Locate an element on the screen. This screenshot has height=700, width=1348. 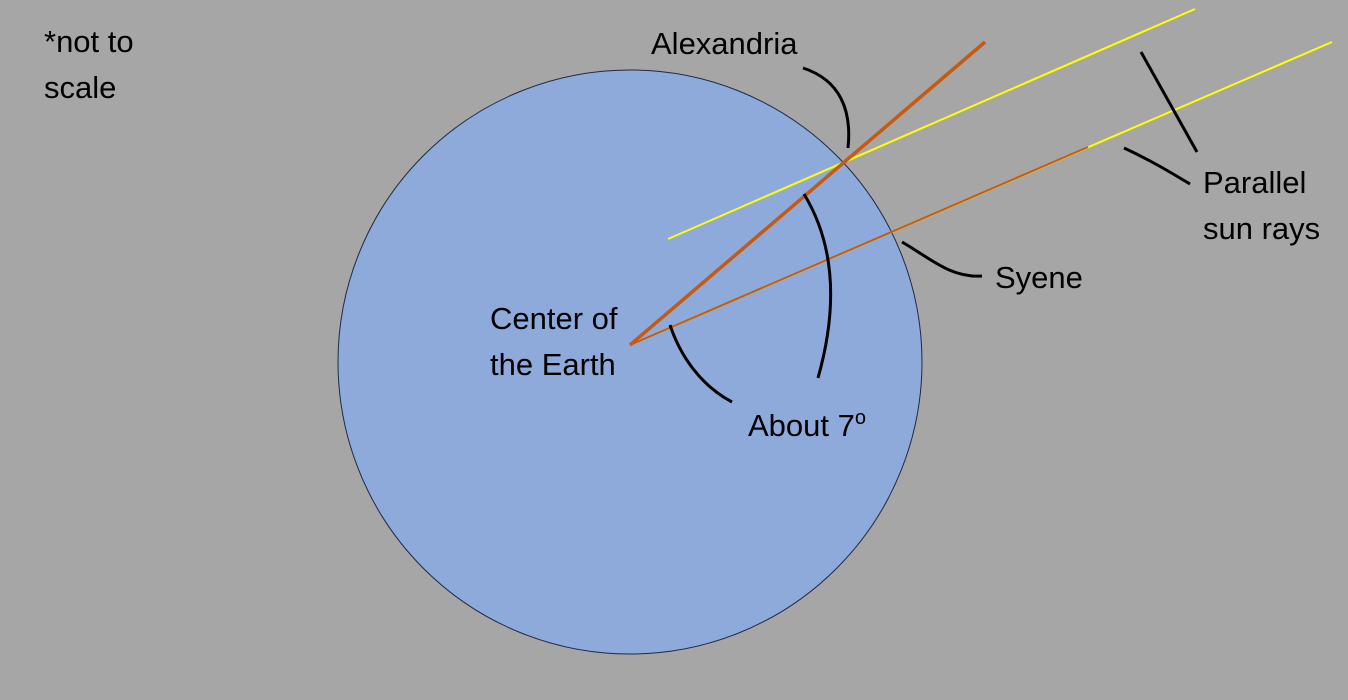
syene-leader is located at coordinates (942, 259).